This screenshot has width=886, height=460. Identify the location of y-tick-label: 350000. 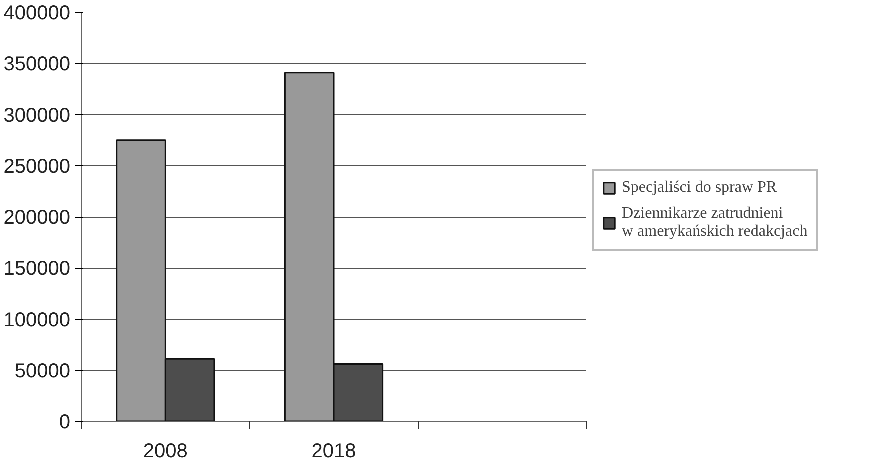
(37, 65).